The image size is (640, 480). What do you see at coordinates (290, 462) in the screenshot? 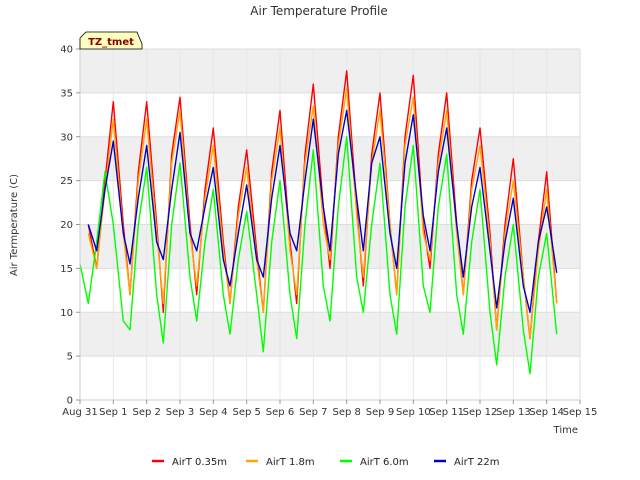
I see `legend-label: AirT 1.8m` at bounding box center [290, 462].